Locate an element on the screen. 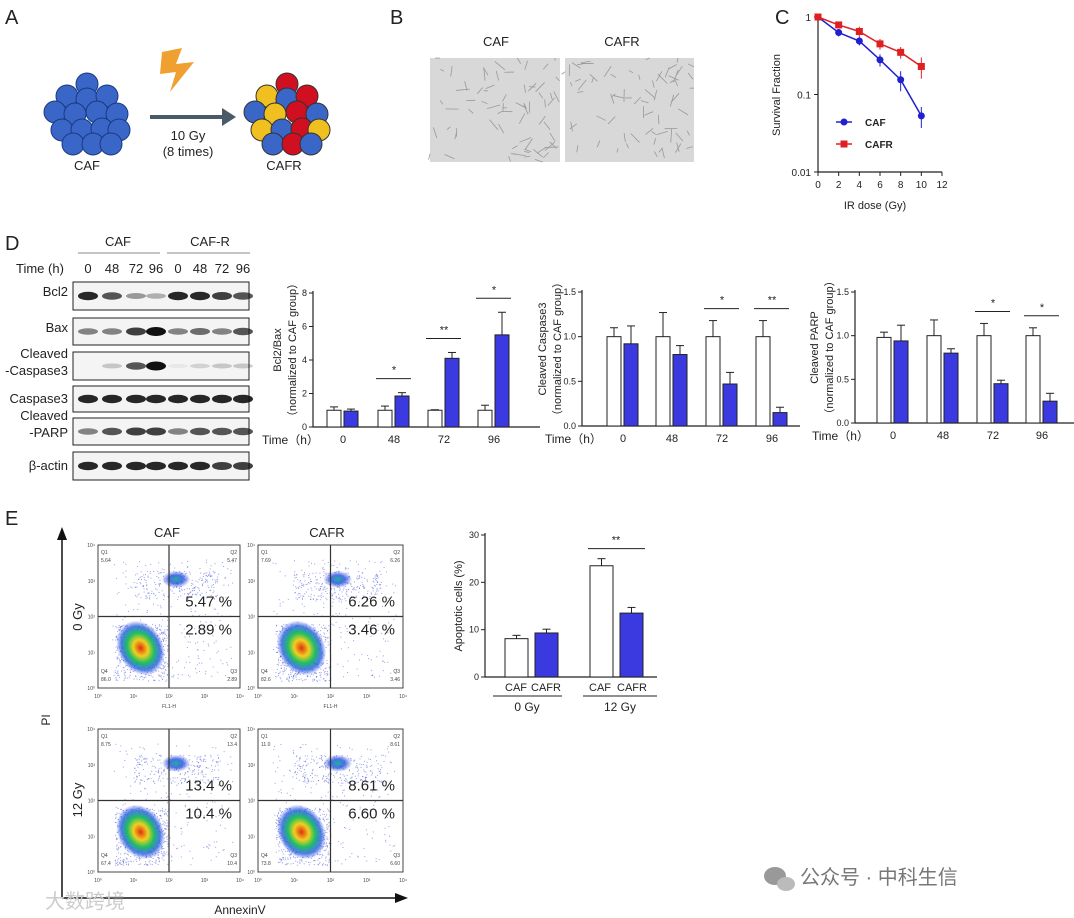 The width and height of the screenshot is (1074, 918). blot-row-label: β-actin is located at coordinates (48, 465).